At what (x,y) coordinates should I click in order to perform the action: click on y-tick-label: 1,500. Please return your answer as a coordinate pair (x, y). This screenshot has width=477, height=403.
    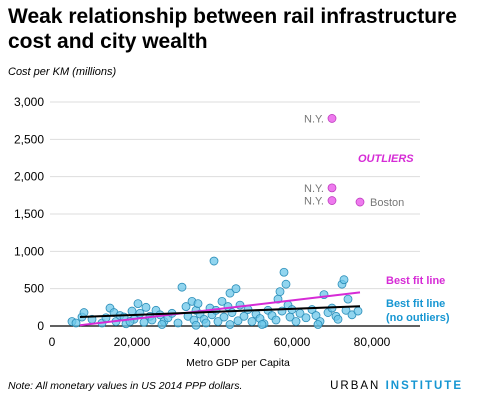
    Looking at the image, I should click on (29, 214).